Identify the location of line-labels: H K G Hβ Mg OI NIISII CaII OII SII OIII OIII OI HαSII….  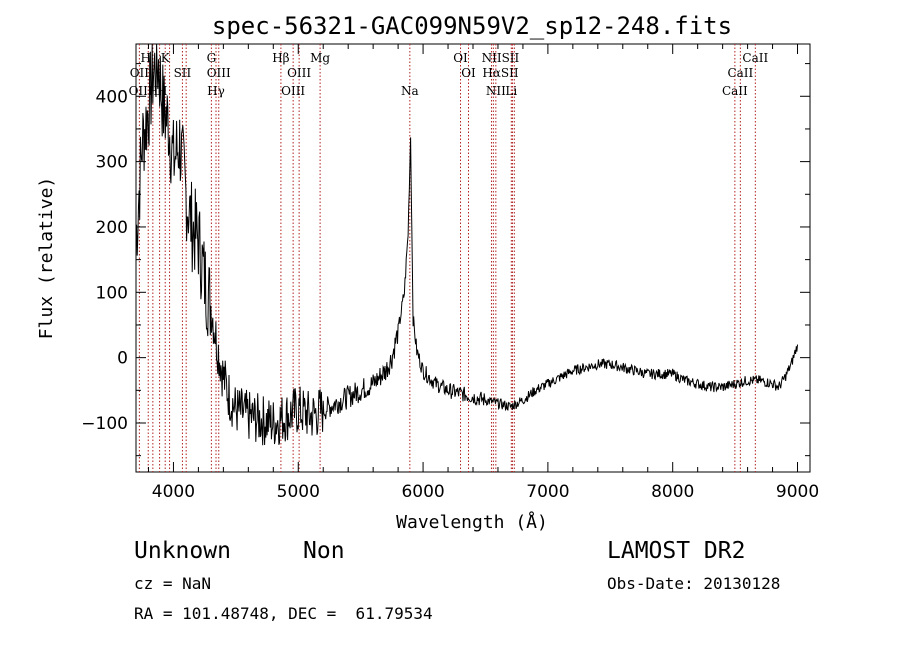
(449, 74).